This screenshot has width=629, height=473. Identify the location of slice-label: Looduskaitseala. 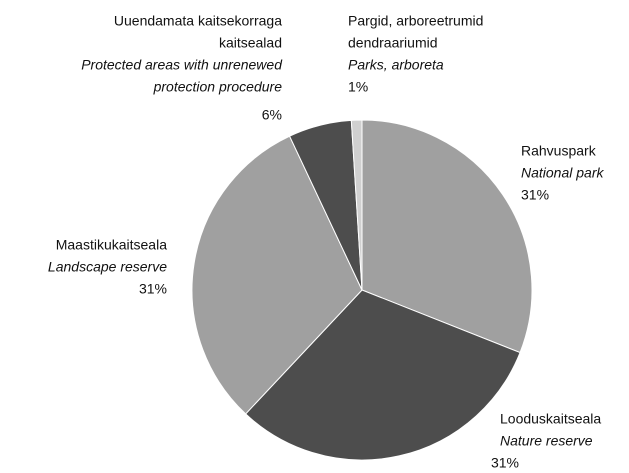
(550, 419).